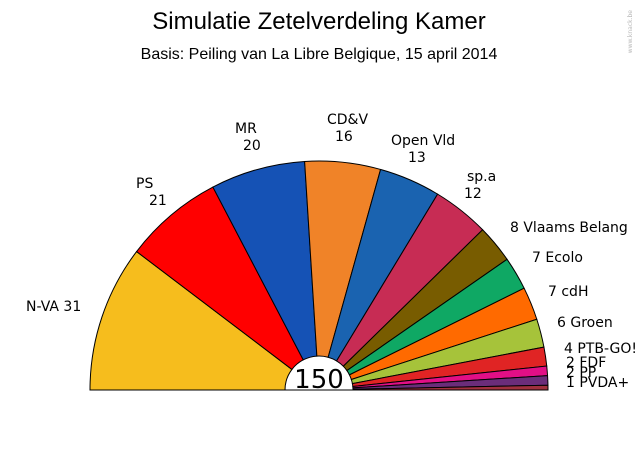 The height and width of the screenshot is (450, 638). What do you see at coordinates (557, 258) in the screenshot?
I see `party-label-ecolo: 7 Ecolo` at bounding box center [557, 258].